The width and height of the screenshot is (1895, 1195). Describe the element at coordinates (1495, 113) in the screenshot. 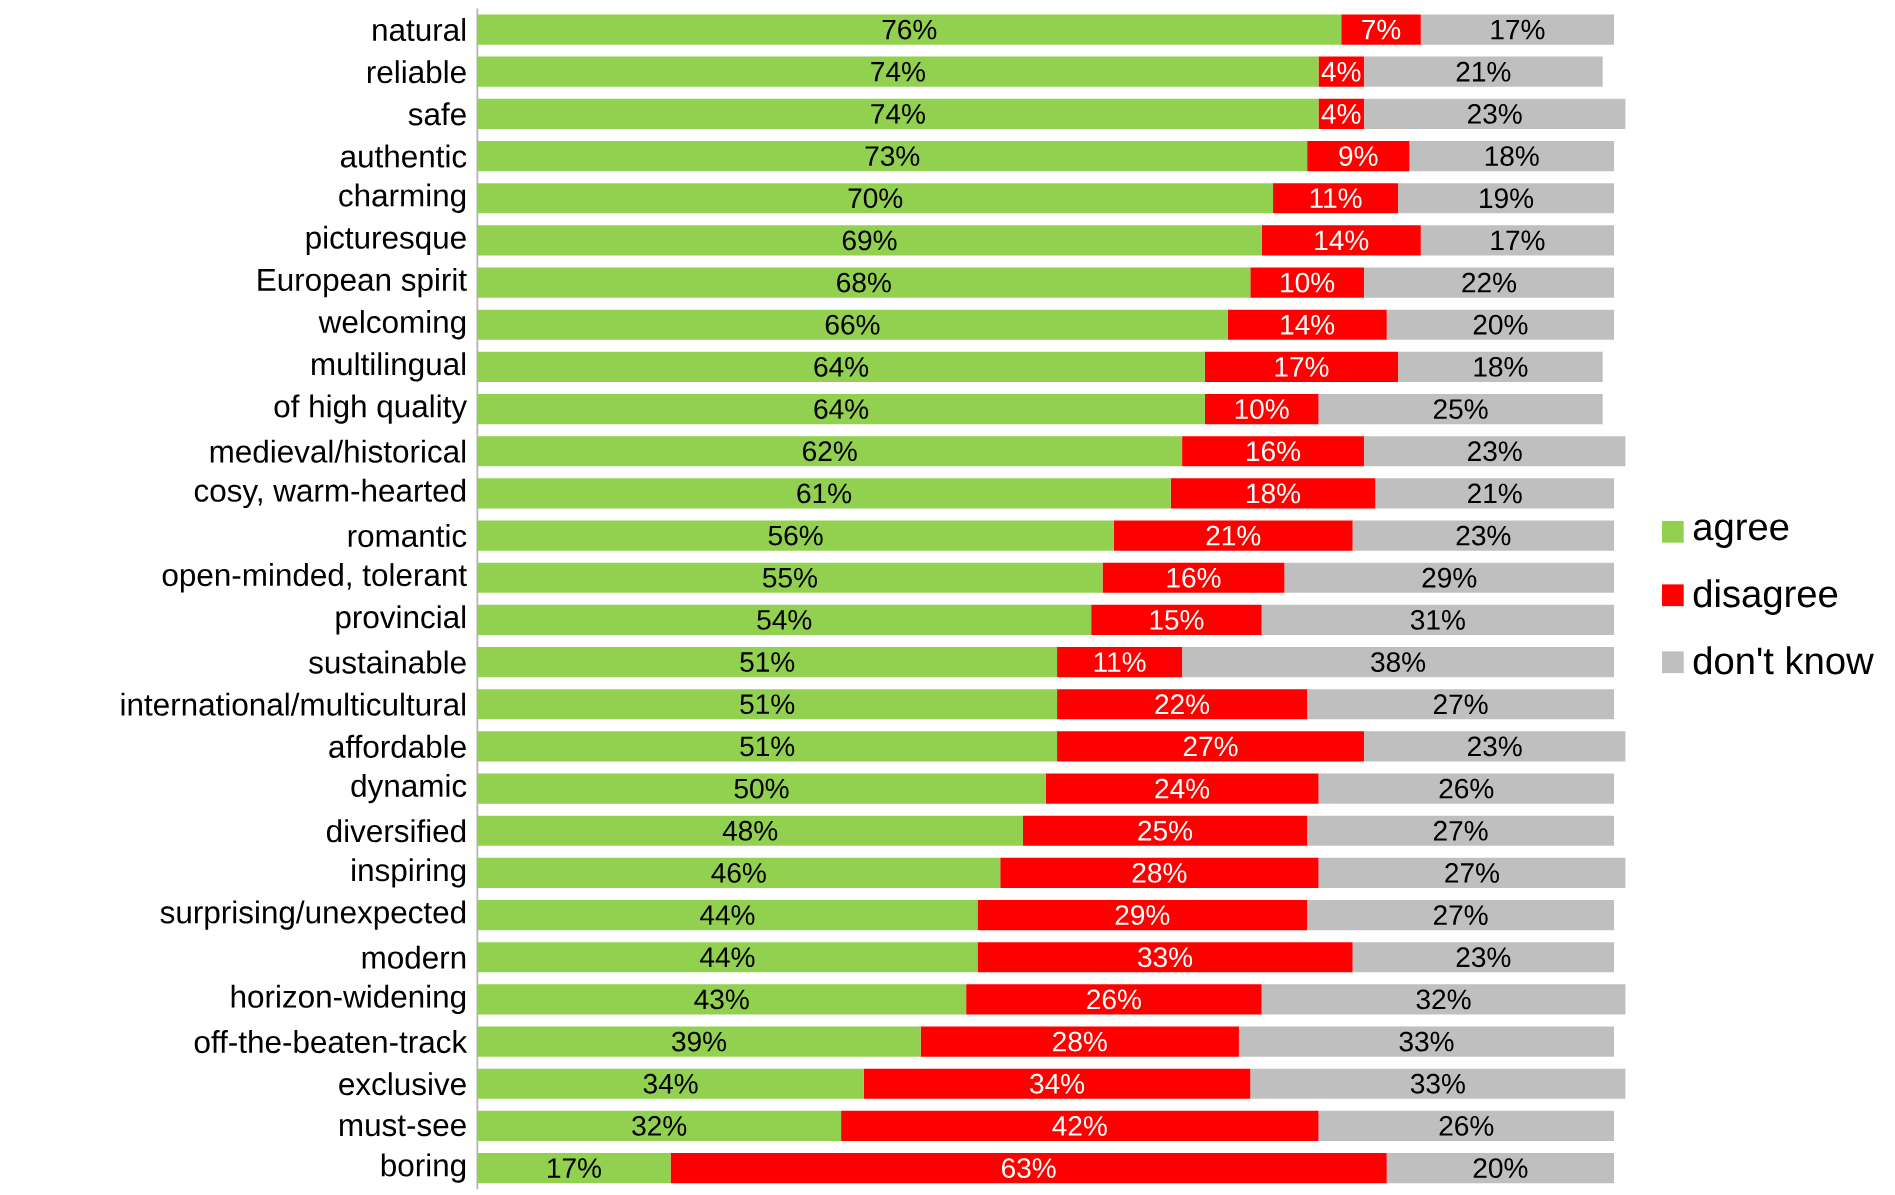

I see `data-label: 23%` at that location.